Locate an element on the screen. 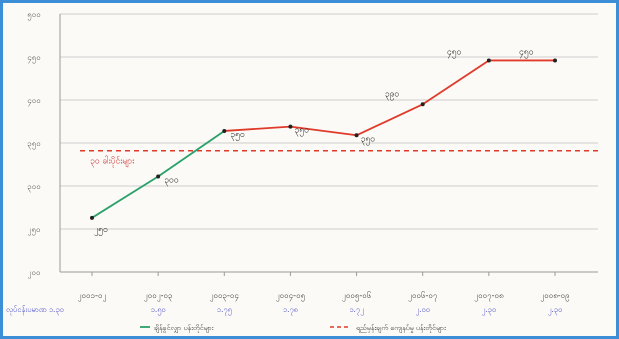 The image size is (619, 339). x-category-label: ၂၀၀၃-၀၄ is located at coordinates (224, 296).